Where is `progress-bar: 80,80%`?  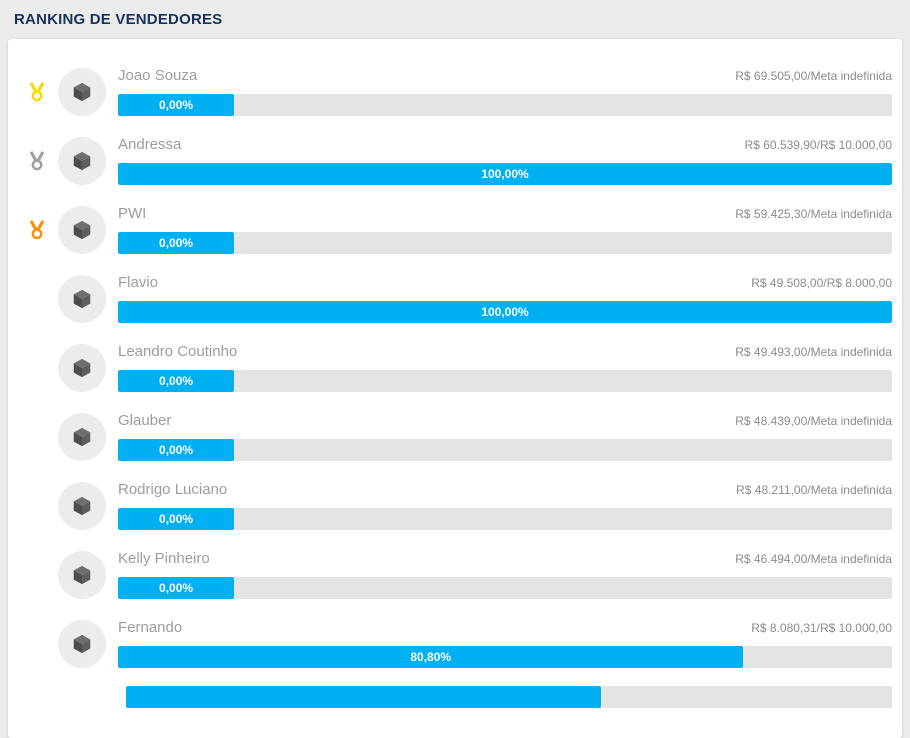
progress-bar: 80,80% is located at coordinates (505, 657).